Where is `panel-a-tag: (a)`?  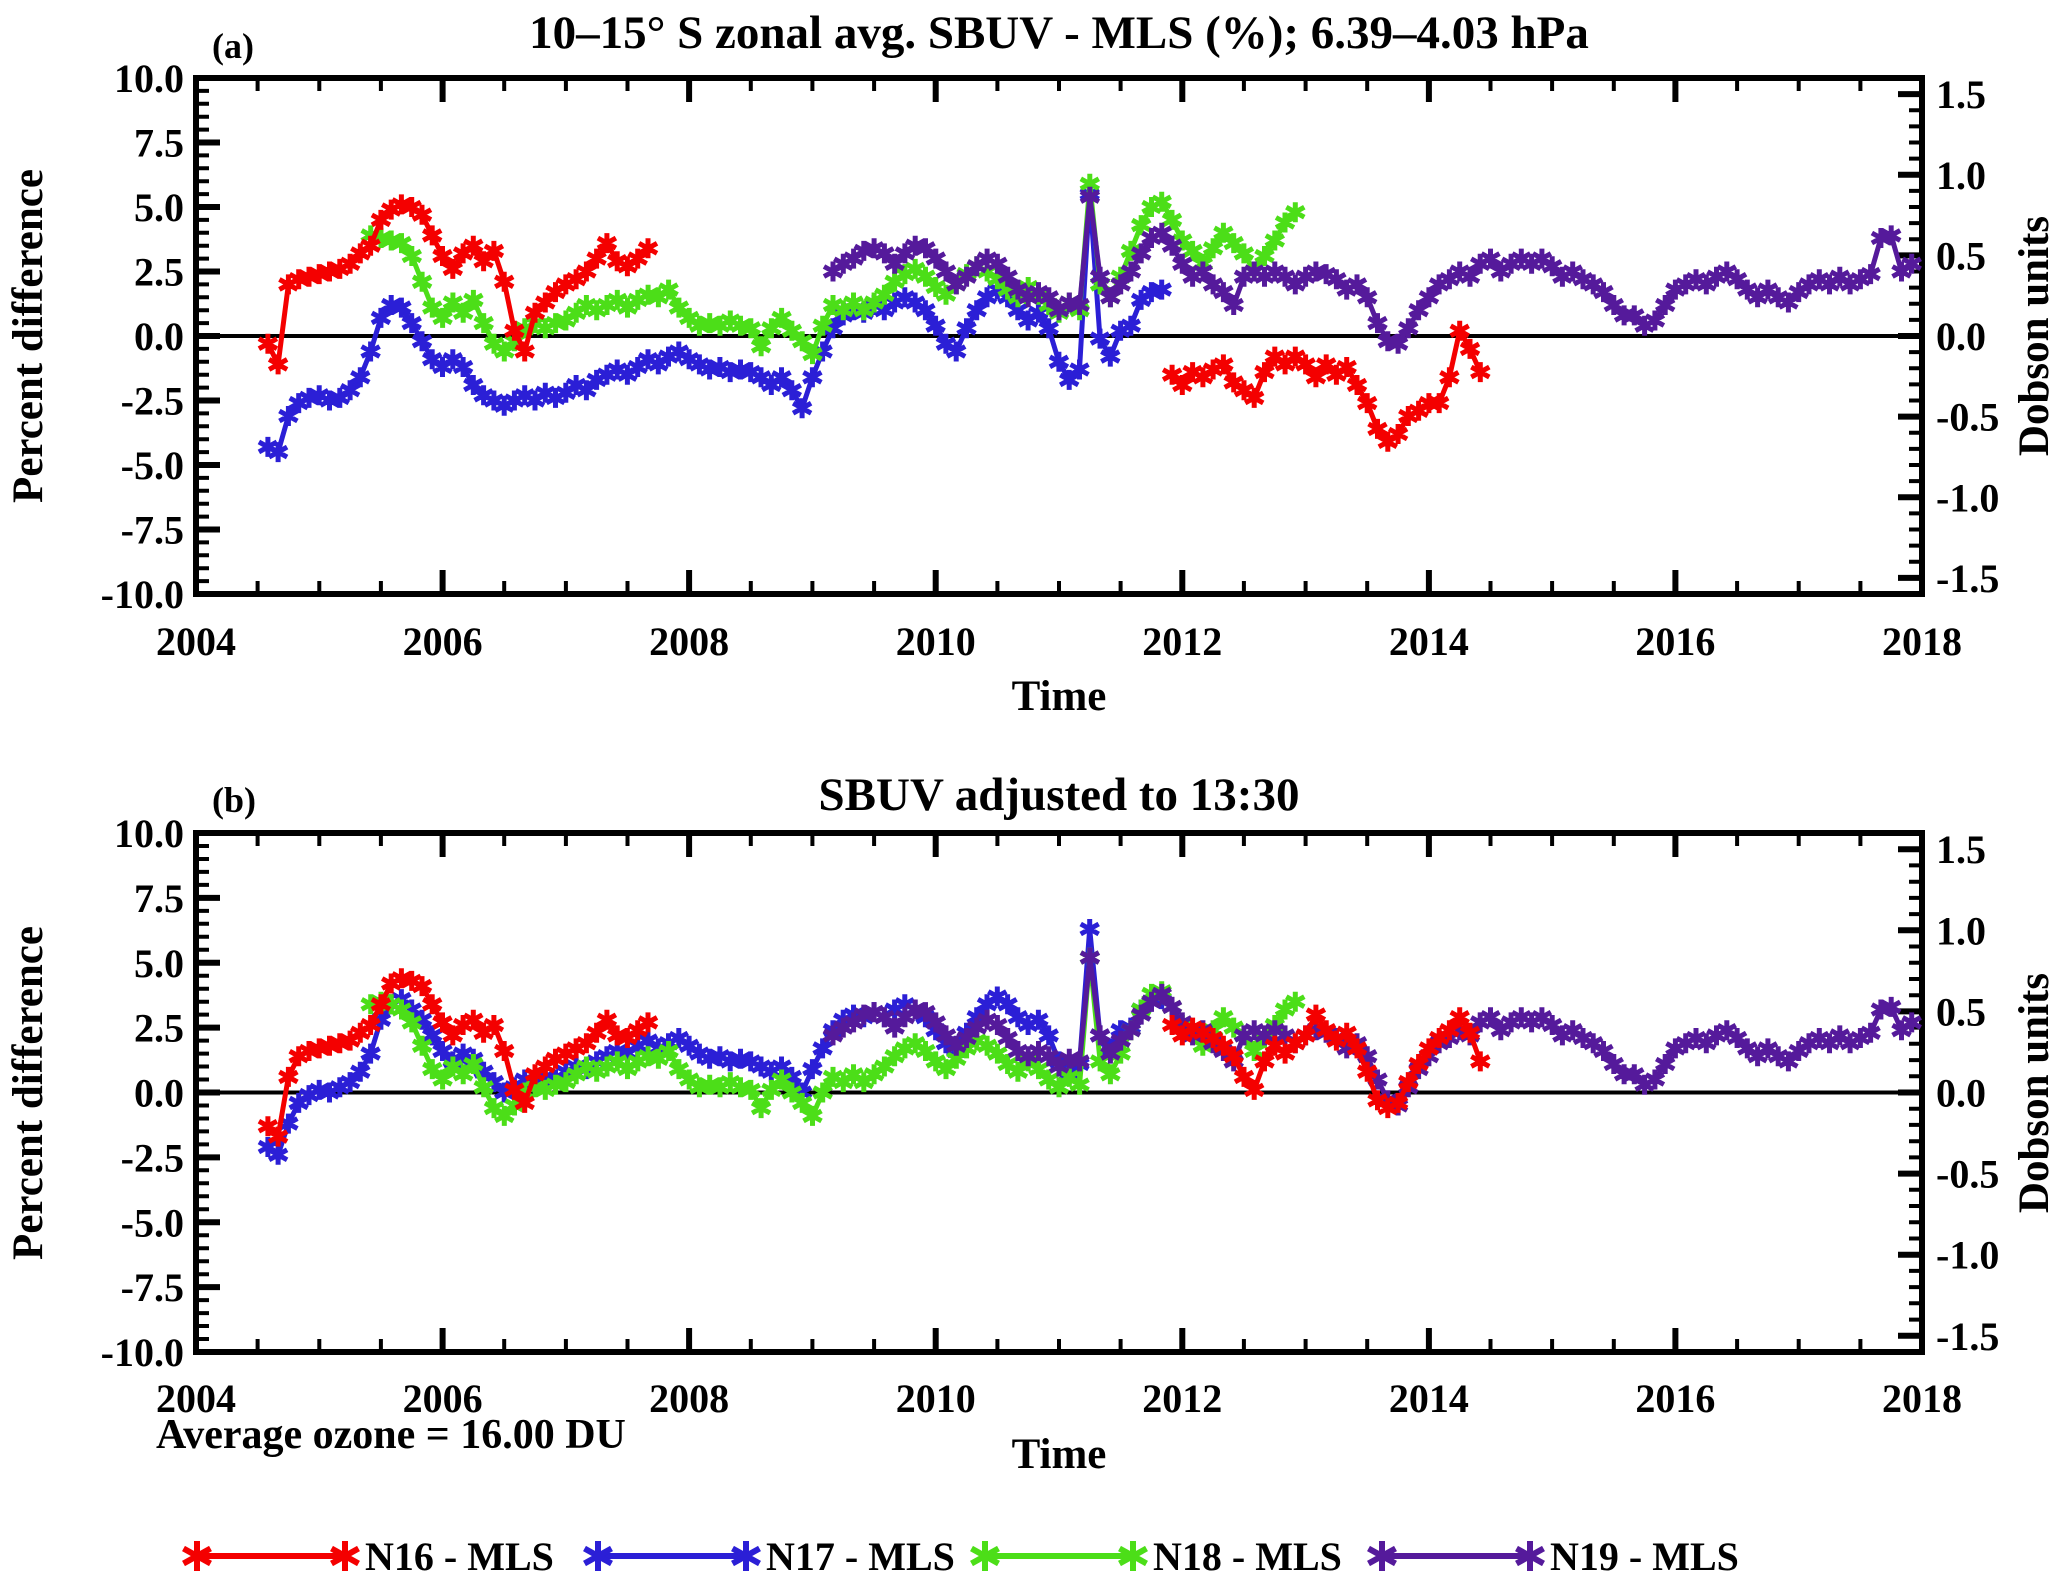 panel-a-tag: (a) is located at coordinates (233, 46).